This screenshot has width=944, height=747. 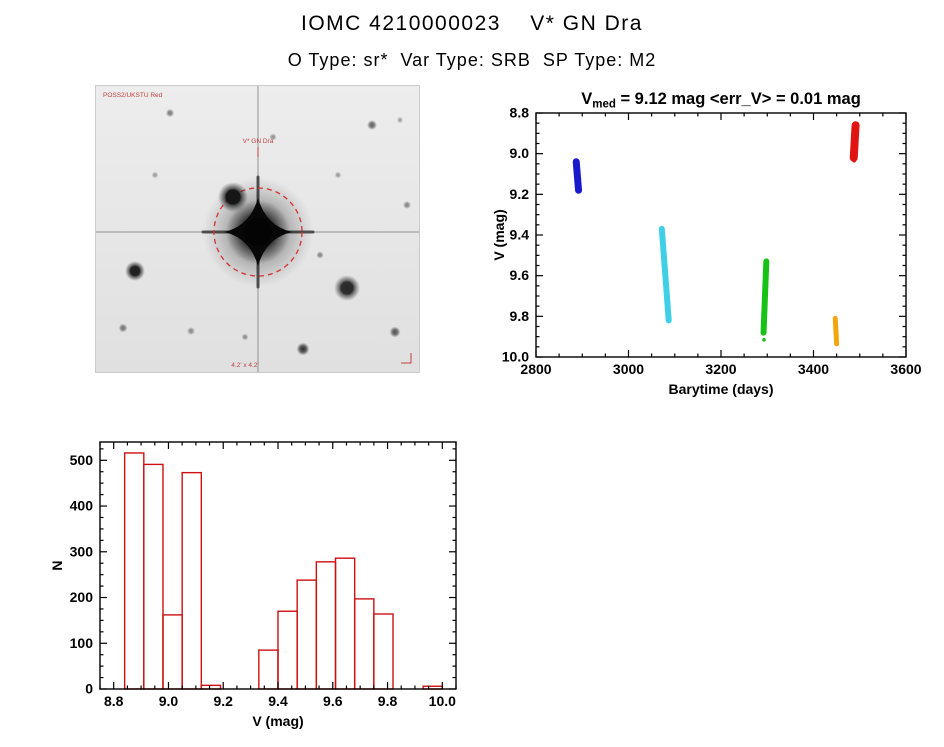 I want to click on y-tick-label: 0, so click(x=89, y=689).